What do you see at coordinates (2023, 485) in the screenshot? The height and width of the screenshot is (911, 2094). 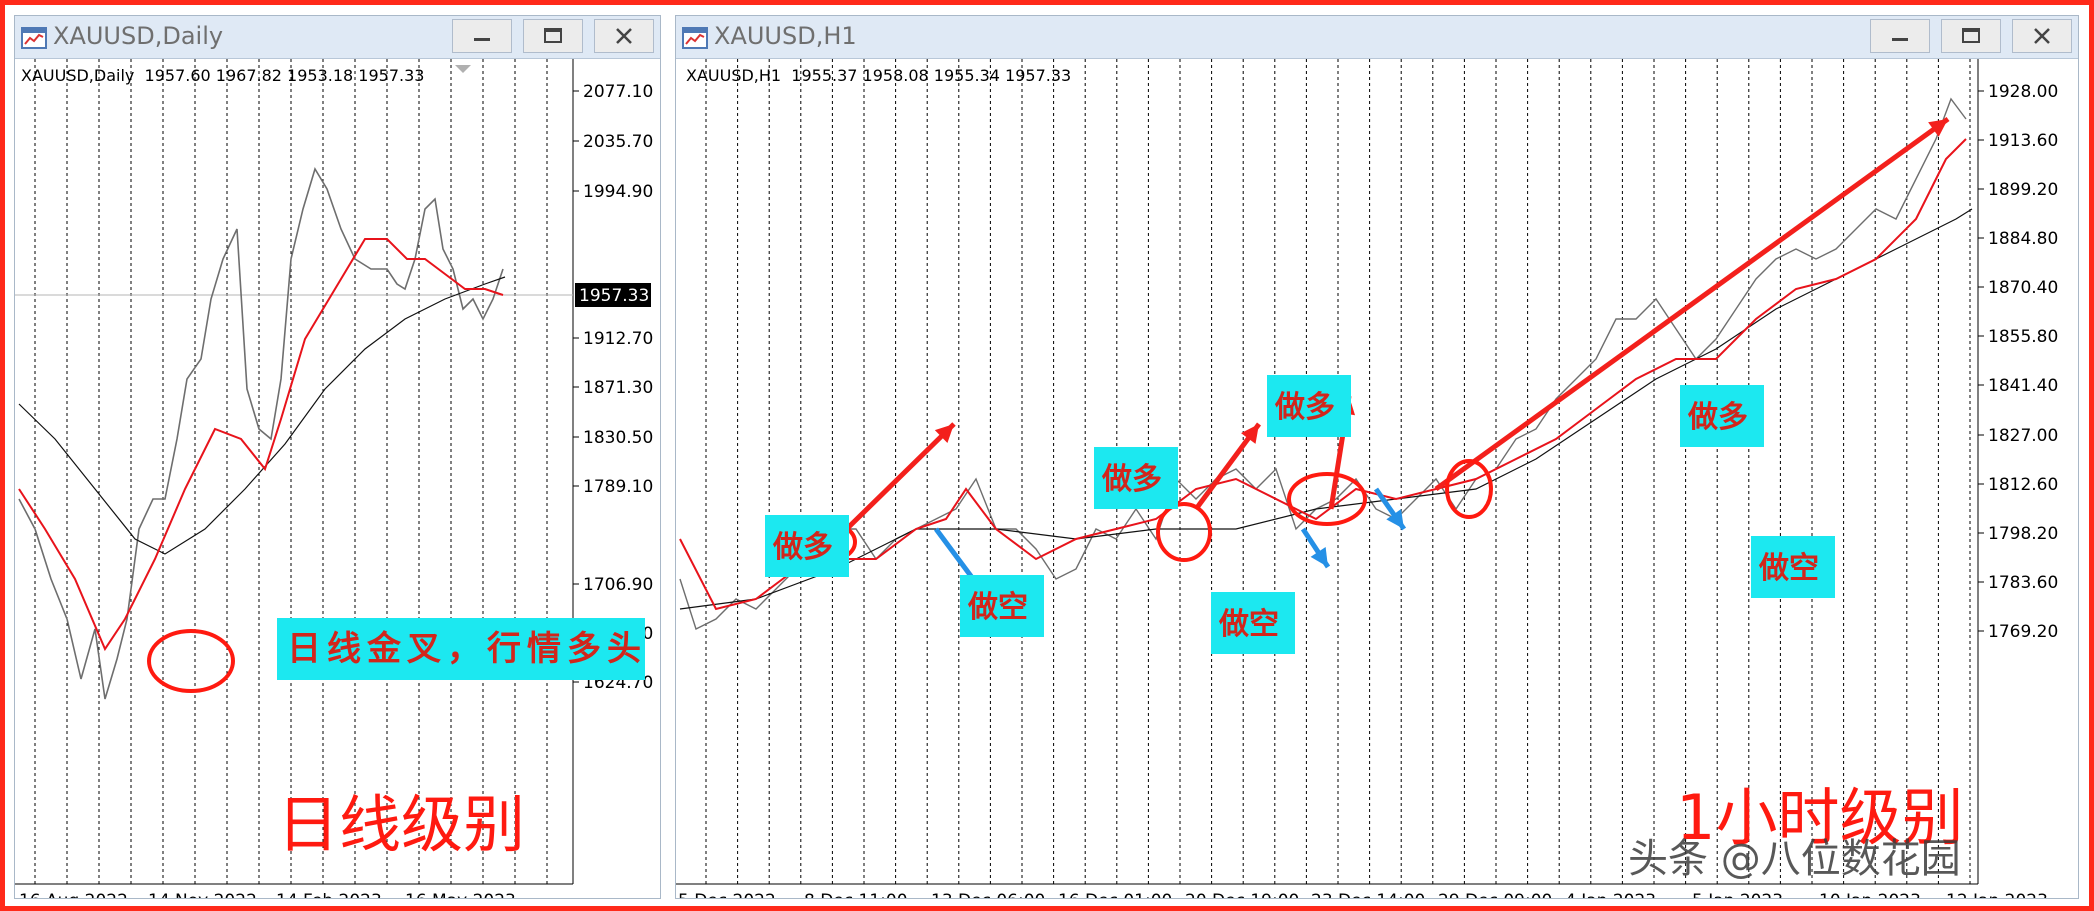 I see `price-tick-label: 1812.60` at bounding box center [2023, 485].